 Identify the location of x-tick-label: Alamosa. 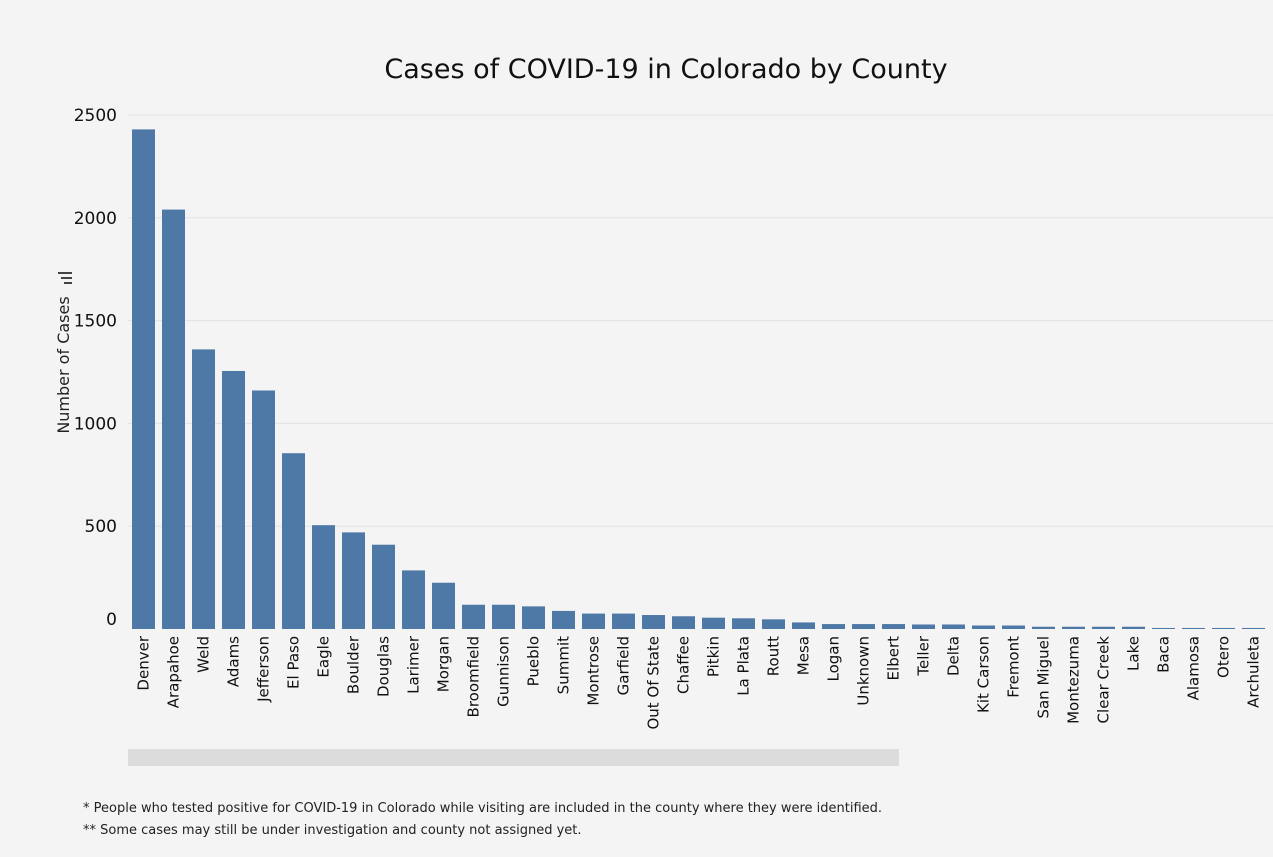
(1194, 668).